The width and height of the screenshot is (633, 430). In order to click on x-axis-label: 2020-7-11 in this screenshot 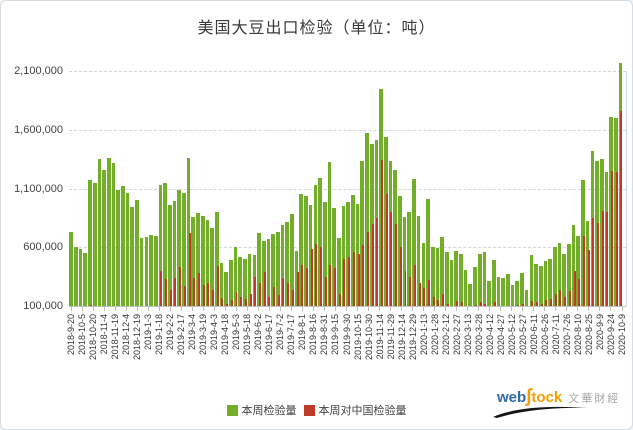, I will do `click(555, 334)`.